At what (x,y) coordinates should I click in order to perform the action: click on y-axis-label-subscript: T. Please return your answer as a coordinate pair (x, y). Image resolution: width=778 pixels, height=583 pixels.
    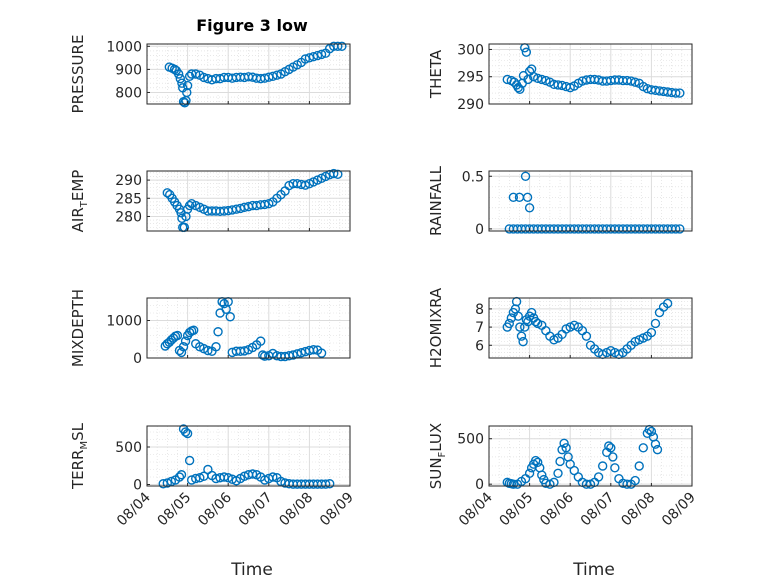
    Looking at the image, I should click on (84, 204).